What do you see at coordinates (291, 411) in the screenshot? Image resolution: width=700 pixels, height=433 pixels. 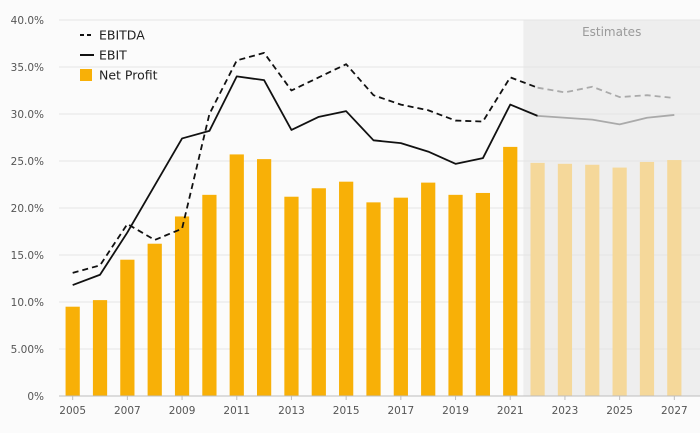 I see `x-tick-label: 2013` at bounding box center [291, 411].